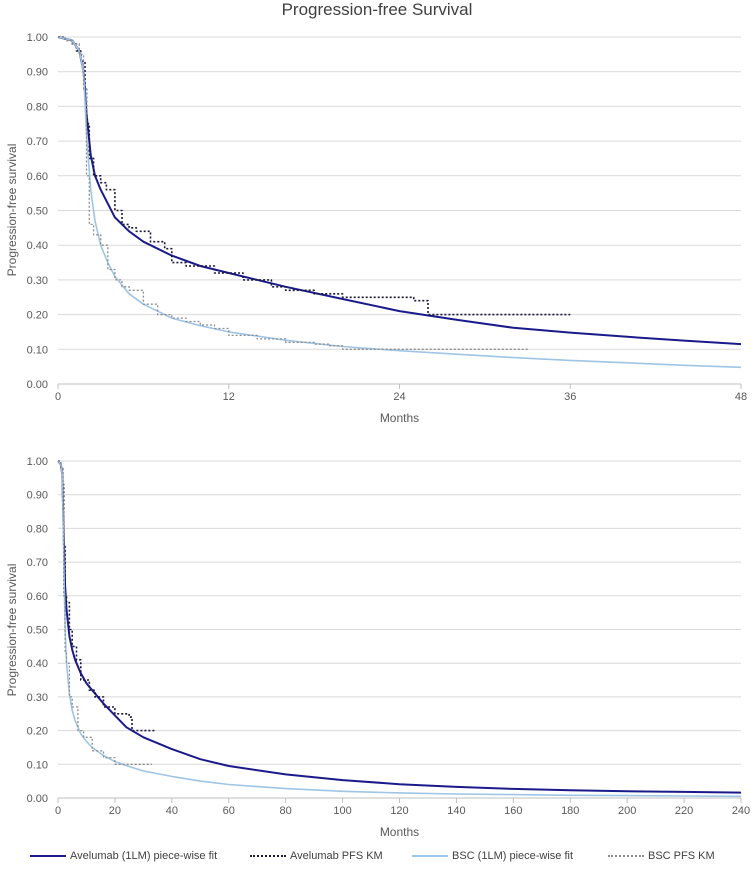 The width and height of the screenshot is (754, 872). I want to click on legend-item-avelumab-km: Avelumab PFS KM, so click(316, 856).